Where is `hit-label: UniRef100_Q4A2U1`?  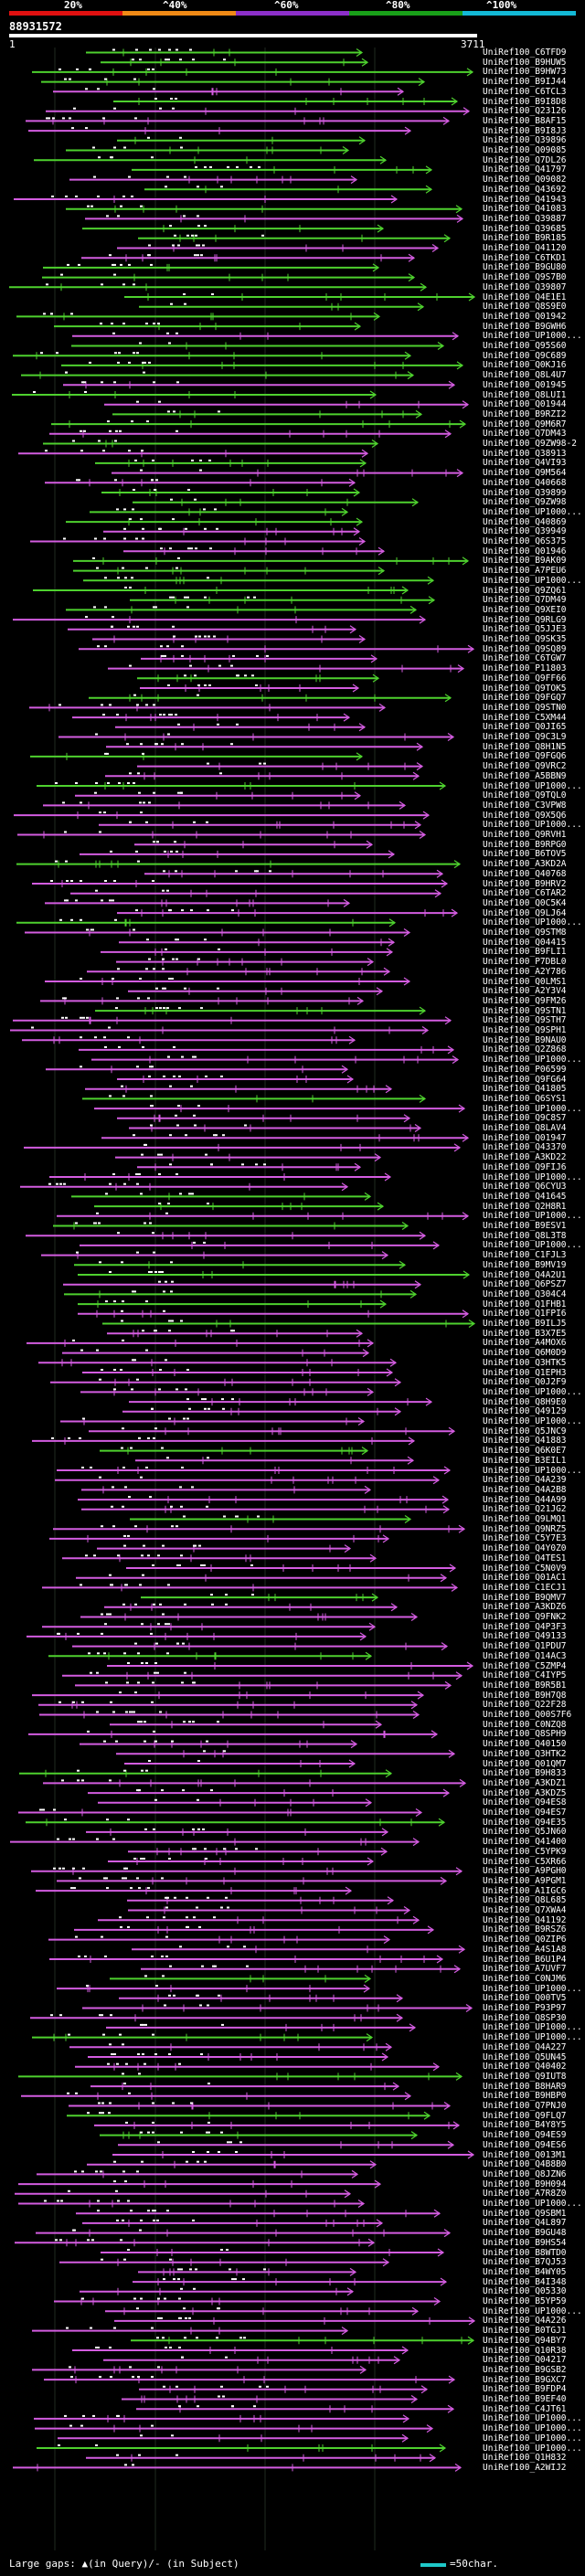 hit-label: UniRef100_Q4A2U1 is located at coordinates (525, 1274).